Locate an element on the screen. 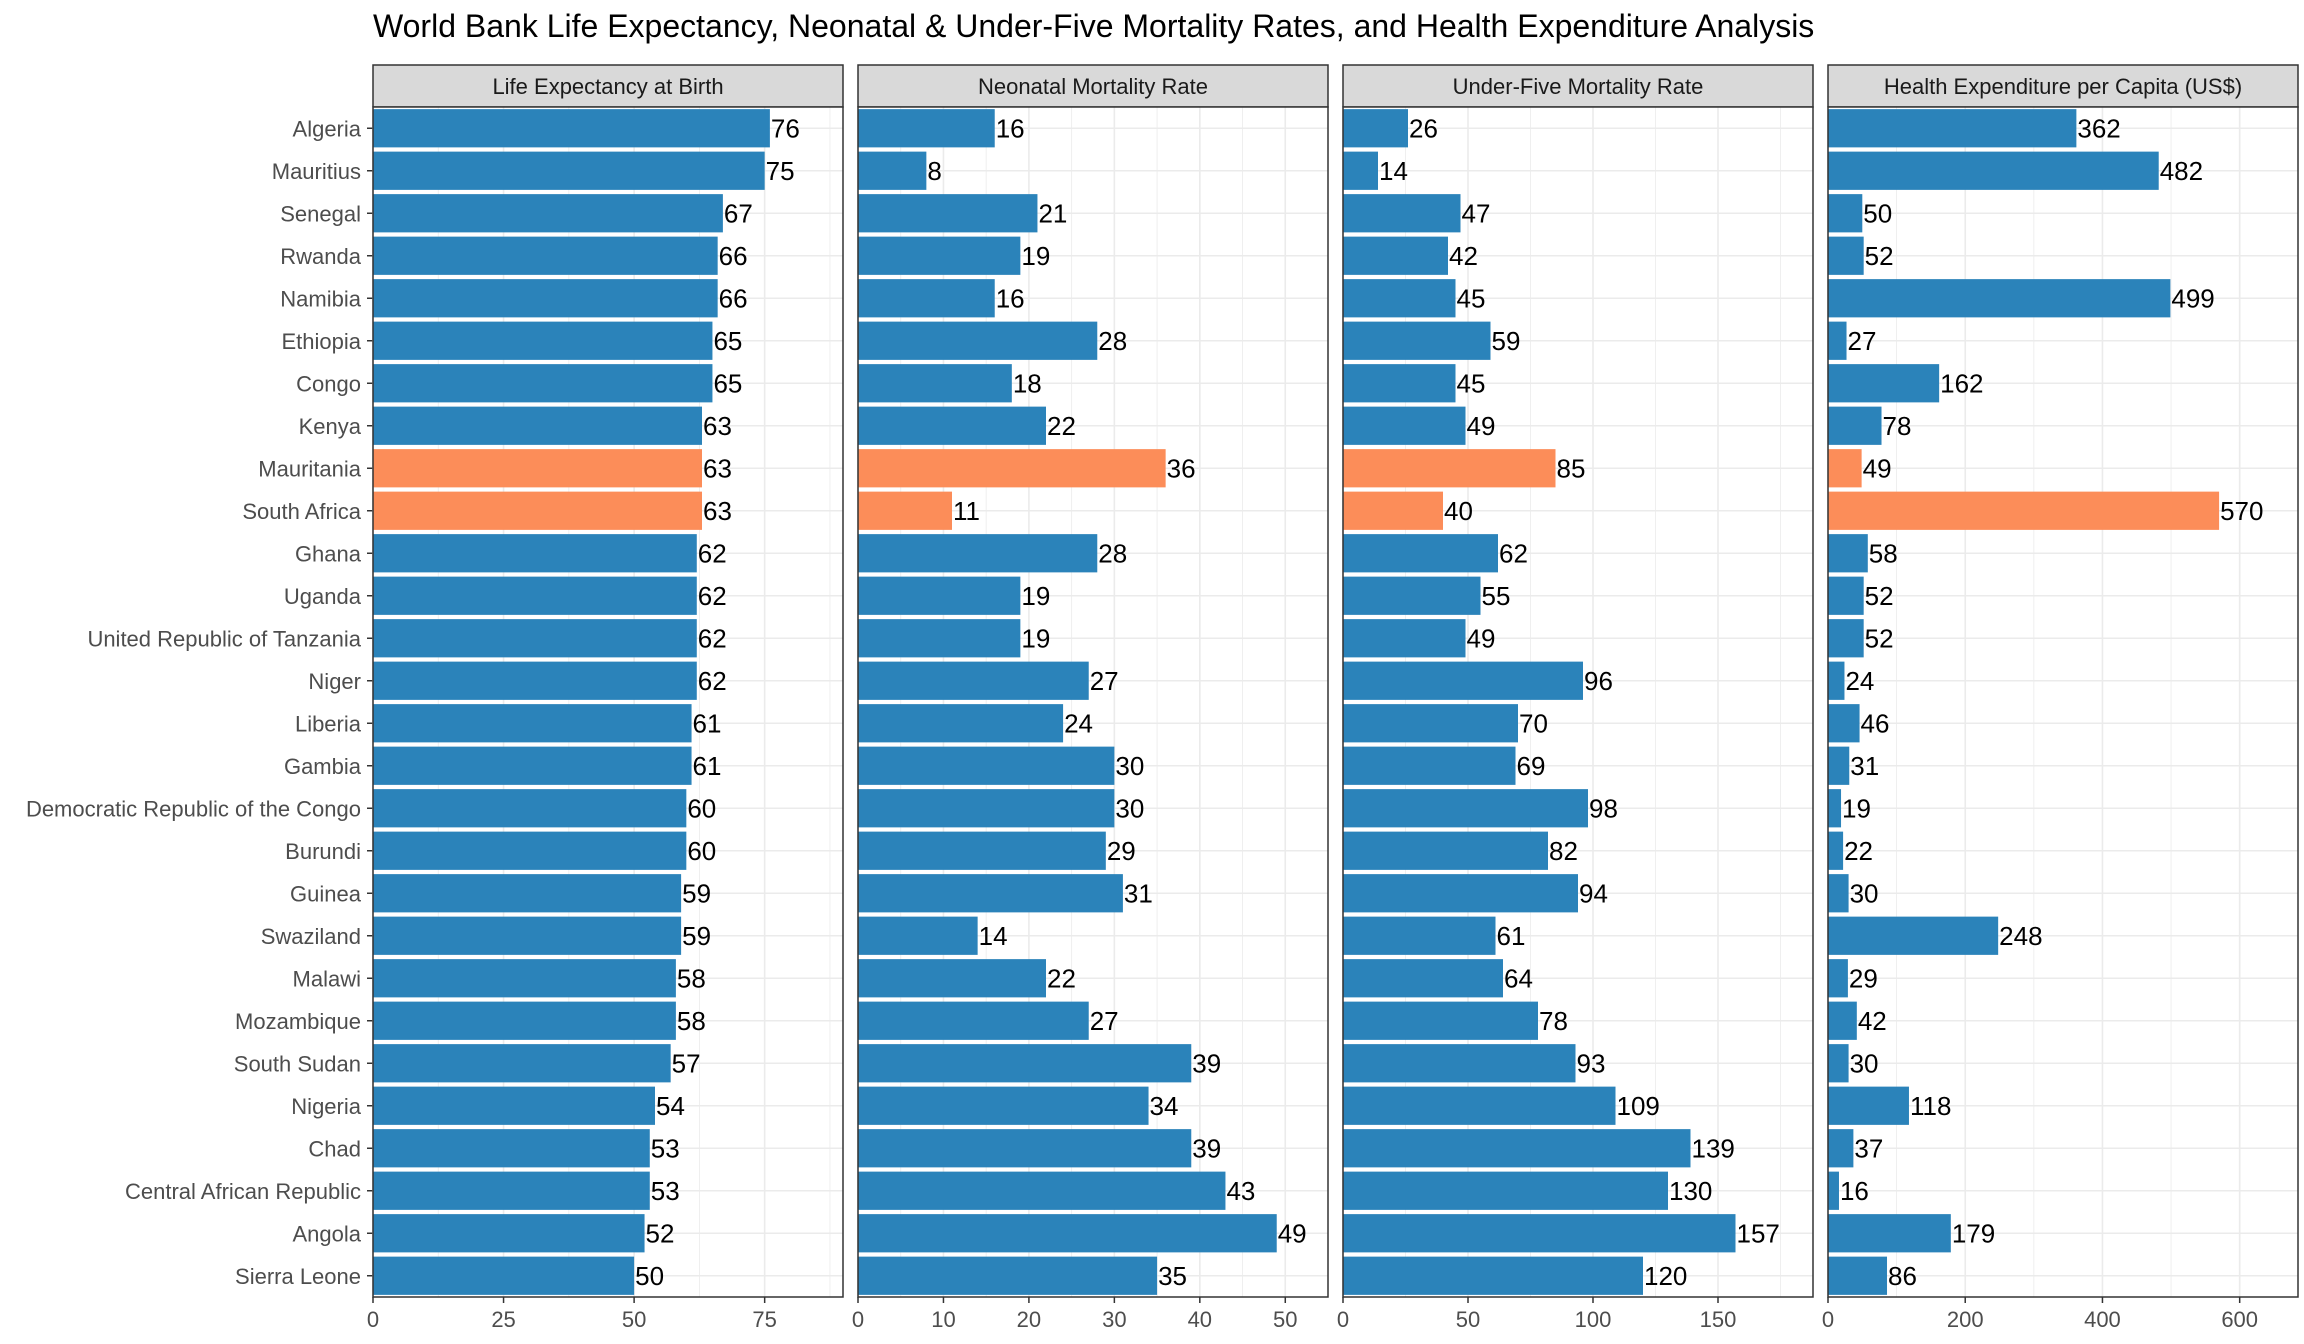  bar-neonatal-mortality-rate-gambia is located at coordinates (986, 765).